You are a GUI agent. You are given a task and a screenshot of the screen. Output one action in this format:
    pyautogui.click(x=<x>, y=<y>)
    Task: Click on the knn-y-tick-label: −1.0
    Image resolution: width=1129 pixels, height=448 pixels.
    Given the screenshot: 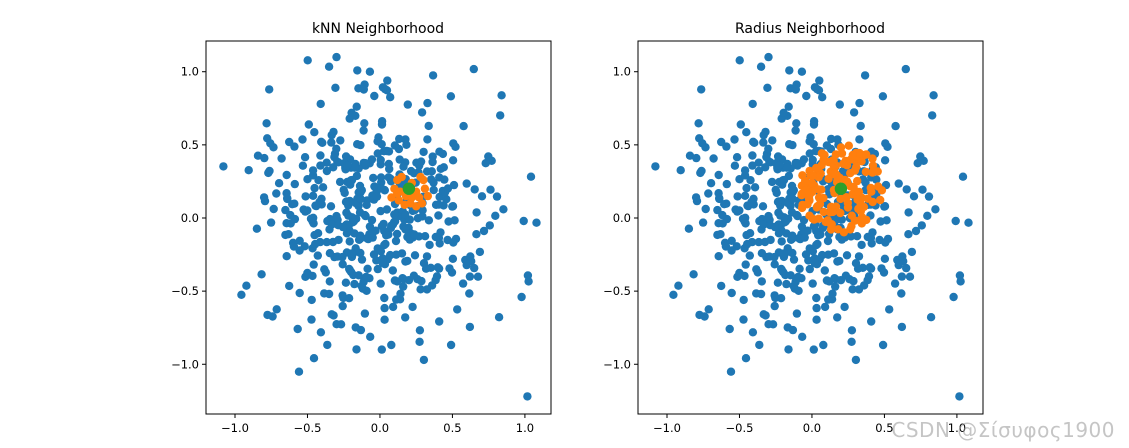 What is the action you would take?
    pyautogui.click(x=185, y=364)
    